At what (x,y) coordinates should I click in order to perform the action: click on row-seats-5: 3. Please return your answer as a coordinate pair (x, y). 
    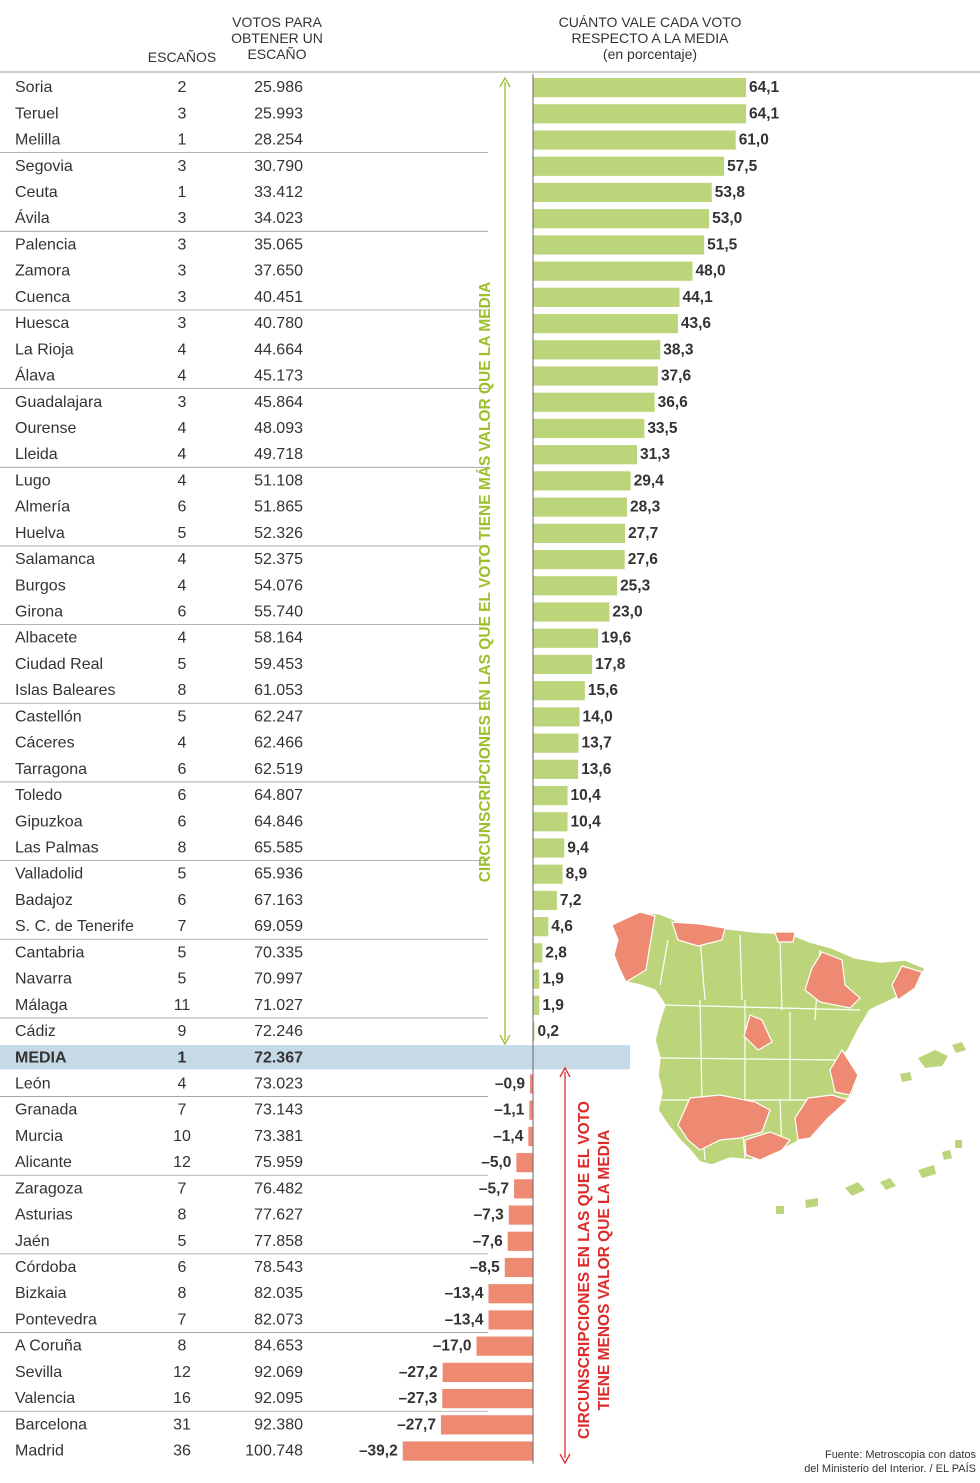
    Looking at the image, I should click on (182, 218).